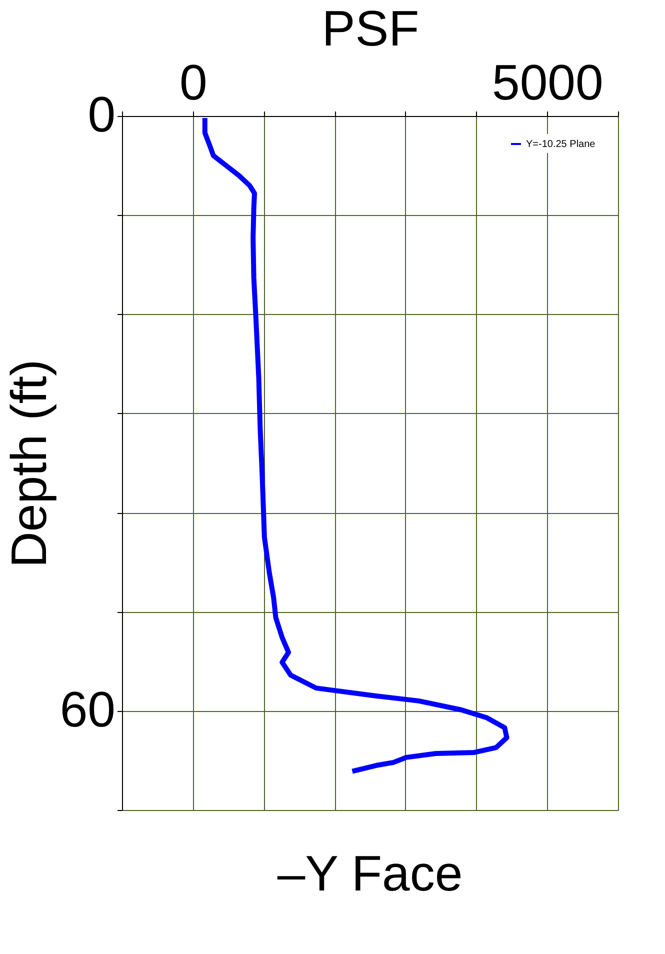  What do you see at coordinates (548, 82) in the screenshot?
I see `x-tick-label: 5000` at bounding box center [548, 82].